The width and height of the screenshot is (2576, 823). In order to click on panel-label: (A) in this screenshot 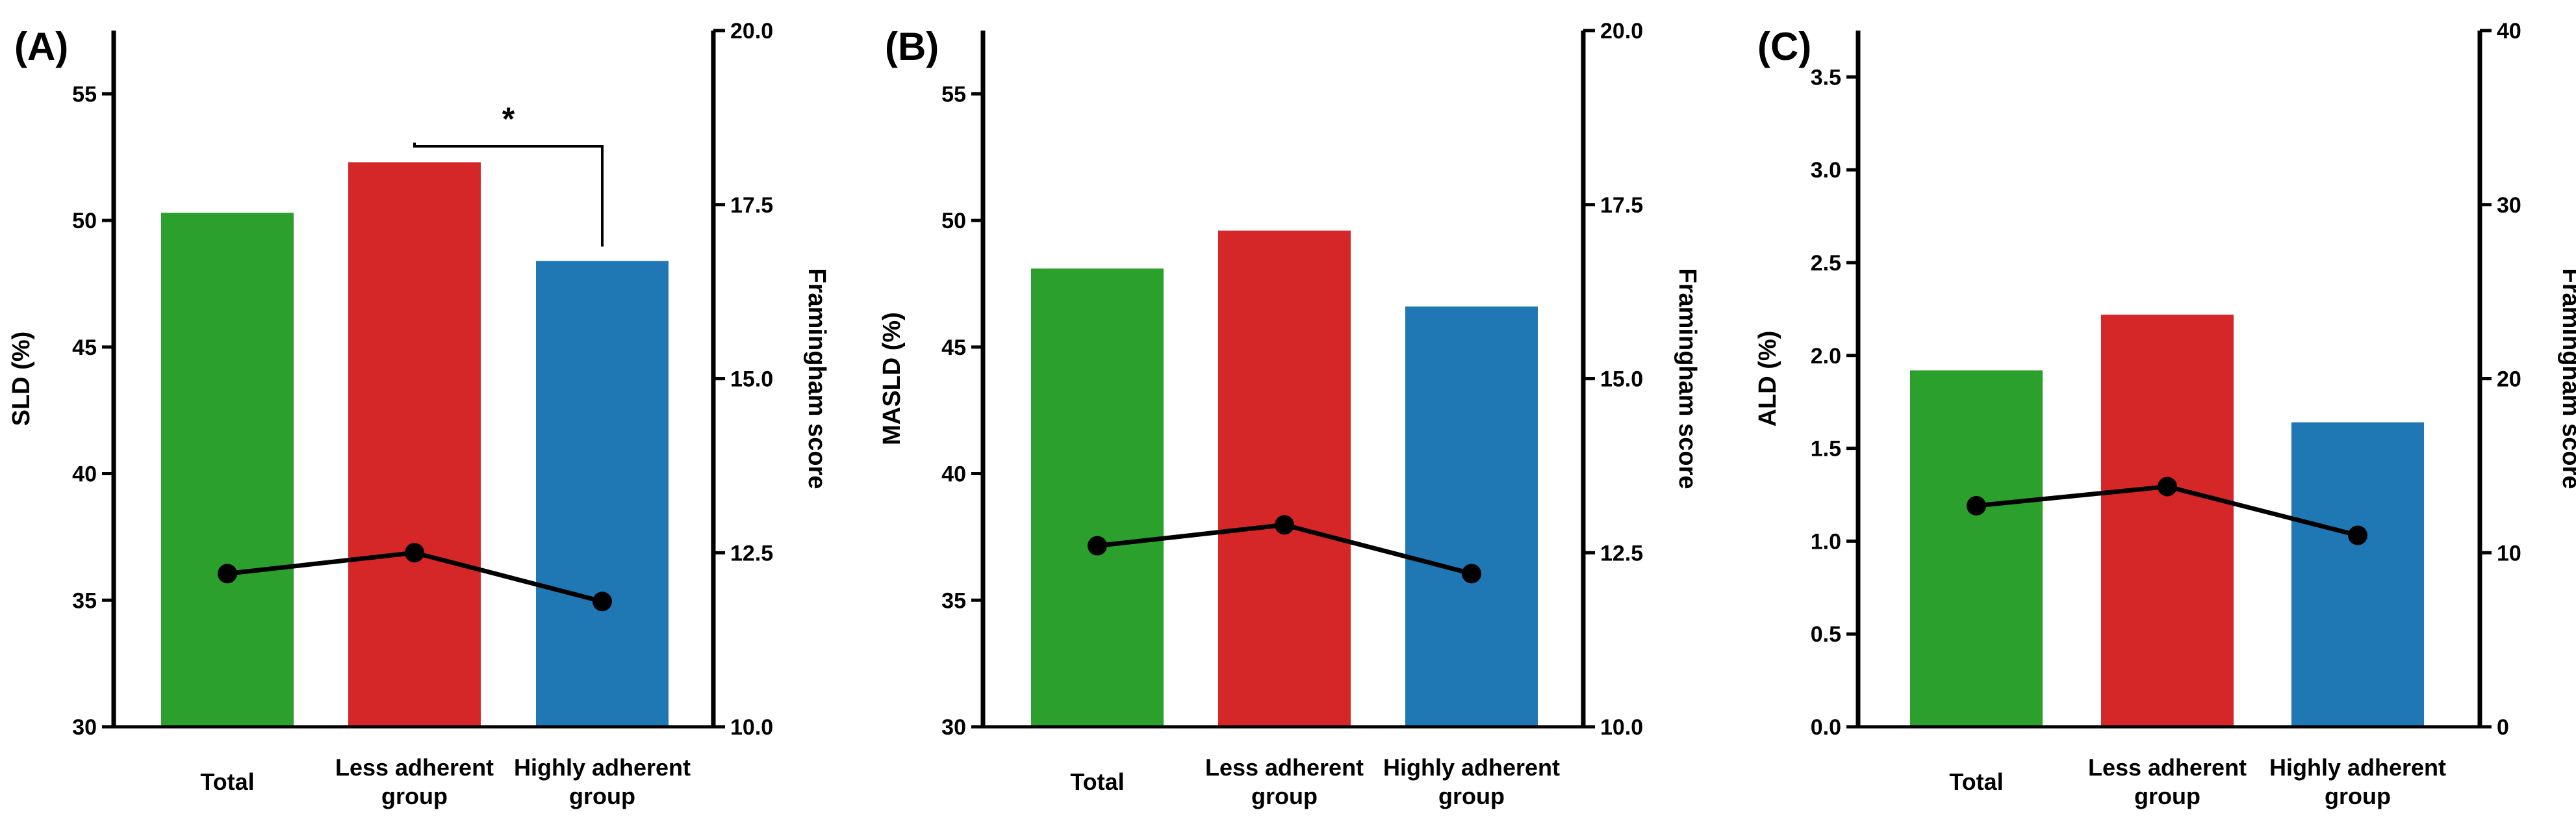, I will do `click(41, 46)`.